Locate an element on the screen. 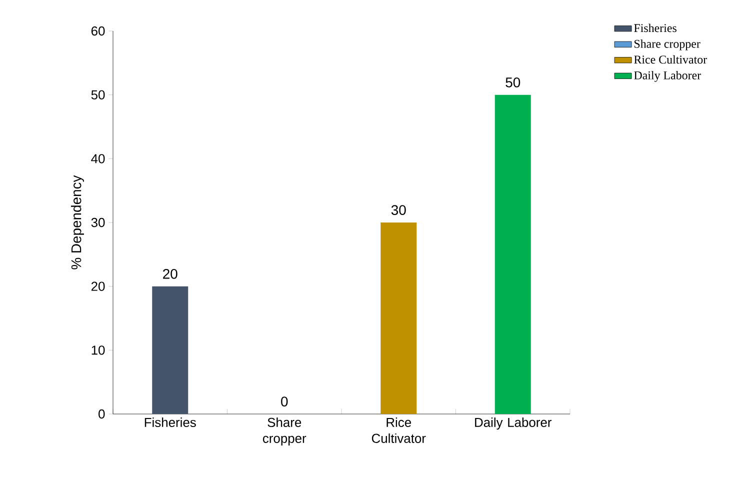 The height and width of the screenshot is (485, 747). data-label: 30 is located at coordinates (398, 210).